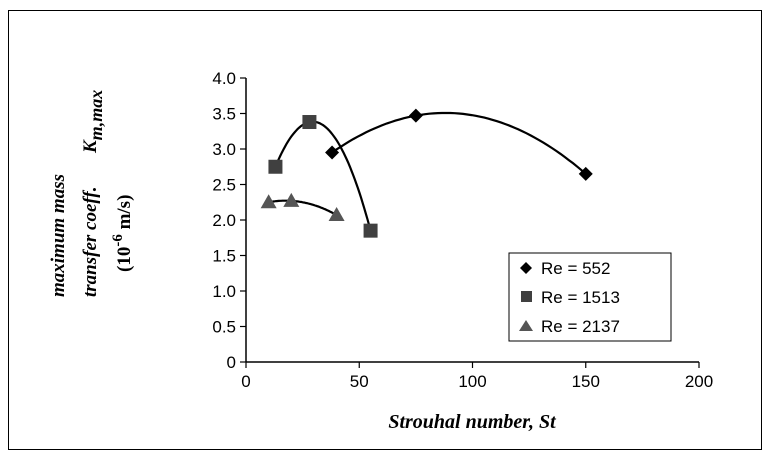  I want to click on legend-triangle-marker, so click(526, 325).